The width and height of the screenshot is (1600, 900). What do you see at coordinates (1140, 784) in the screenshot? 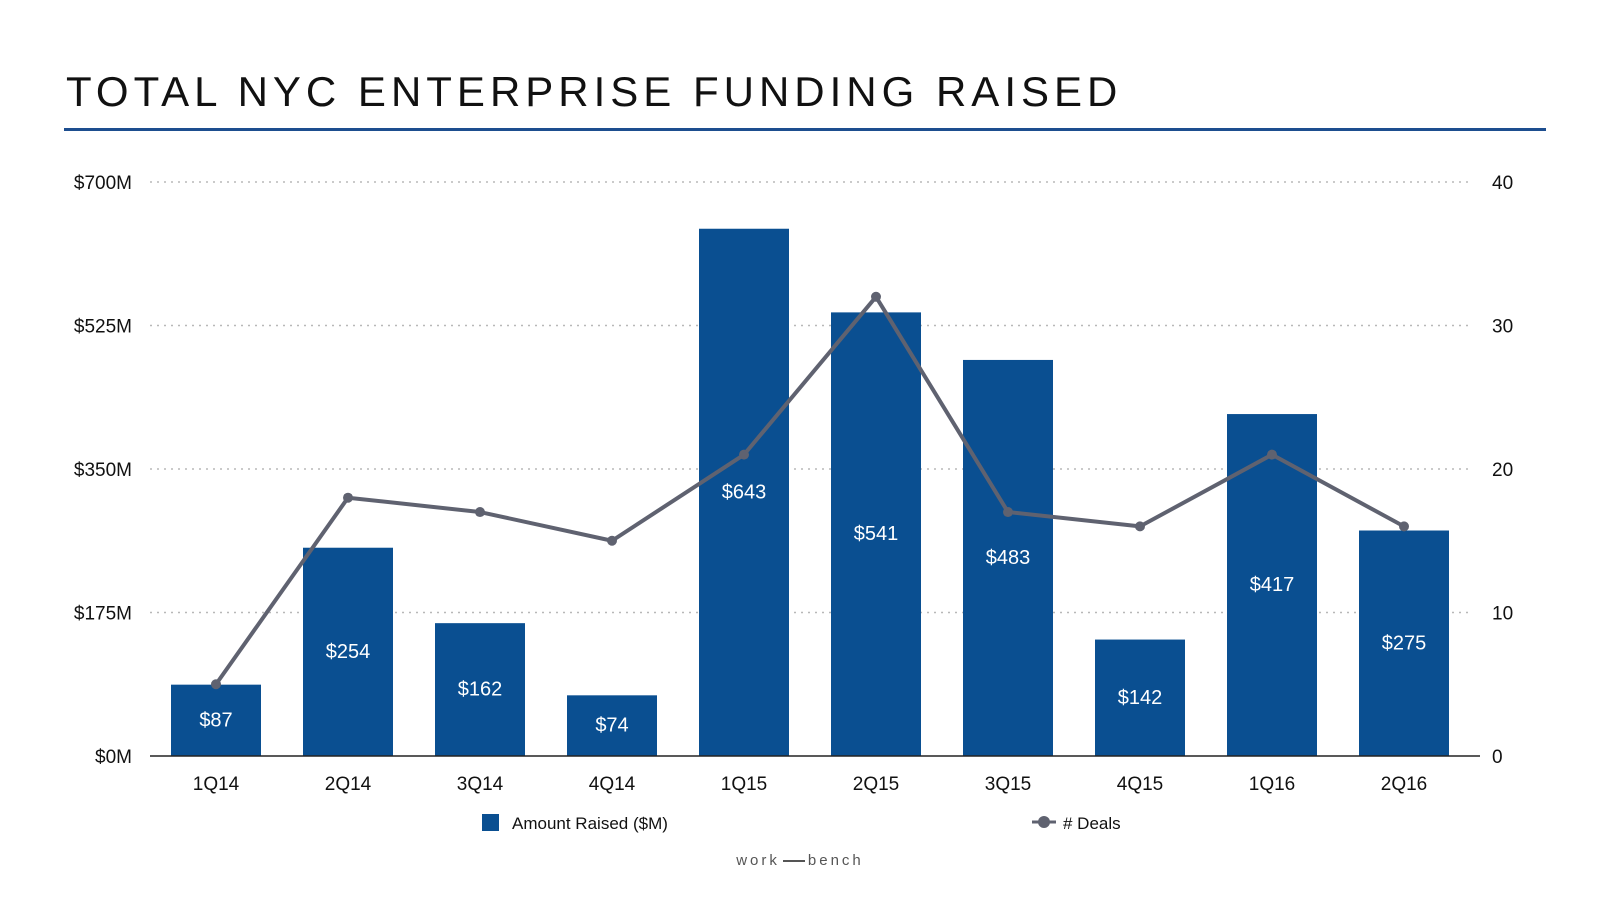
I see `x-tick-label: 4Q15` at bounding box center [1140, 784].